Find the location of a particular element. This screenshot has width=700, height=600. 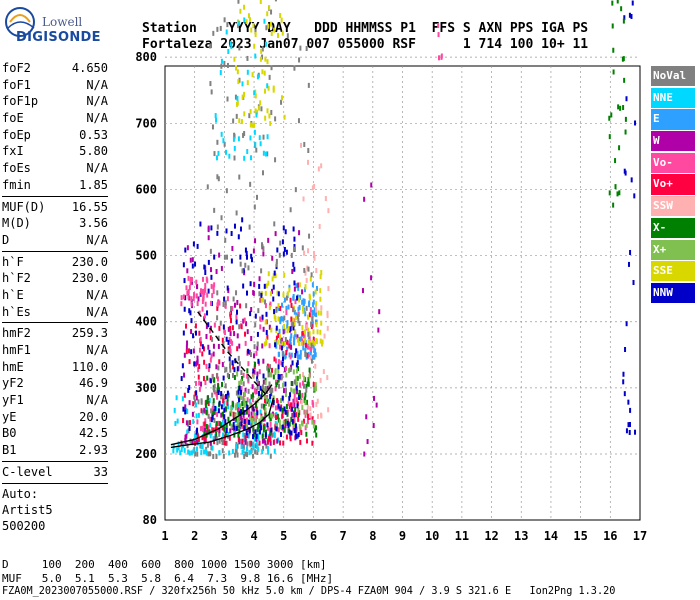

y-tick-label: 700 is located at coordinates (146, 123).